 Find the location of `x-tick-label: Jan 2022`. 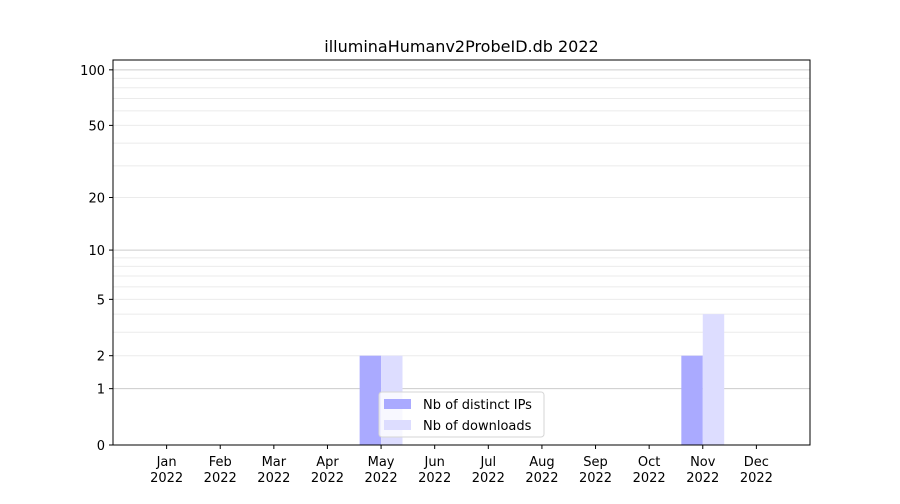

x-tick-label: Jan 2022 is located at coordinates (166, 470).